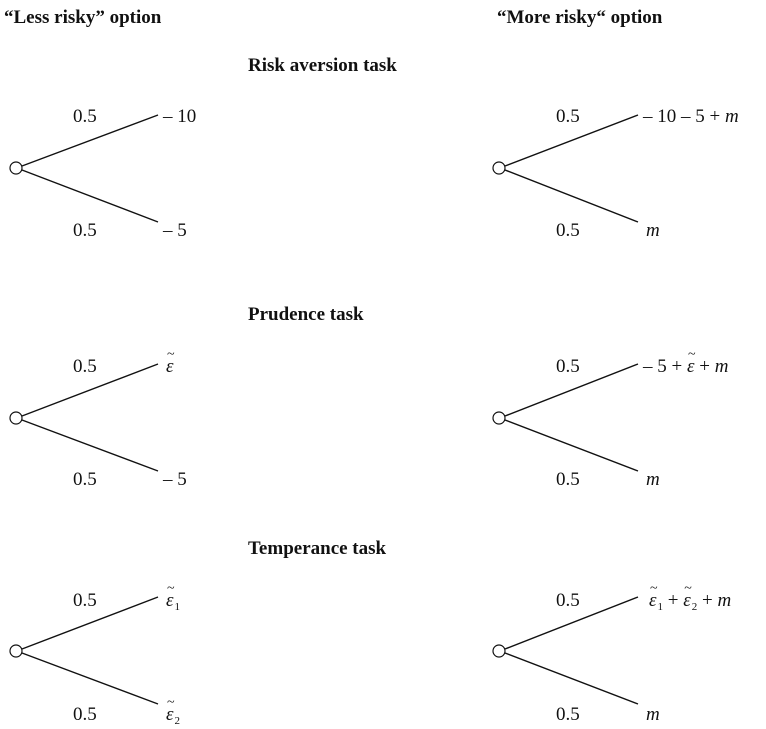  I want to click on outcome-text: – 5 +, so click(665, 366).